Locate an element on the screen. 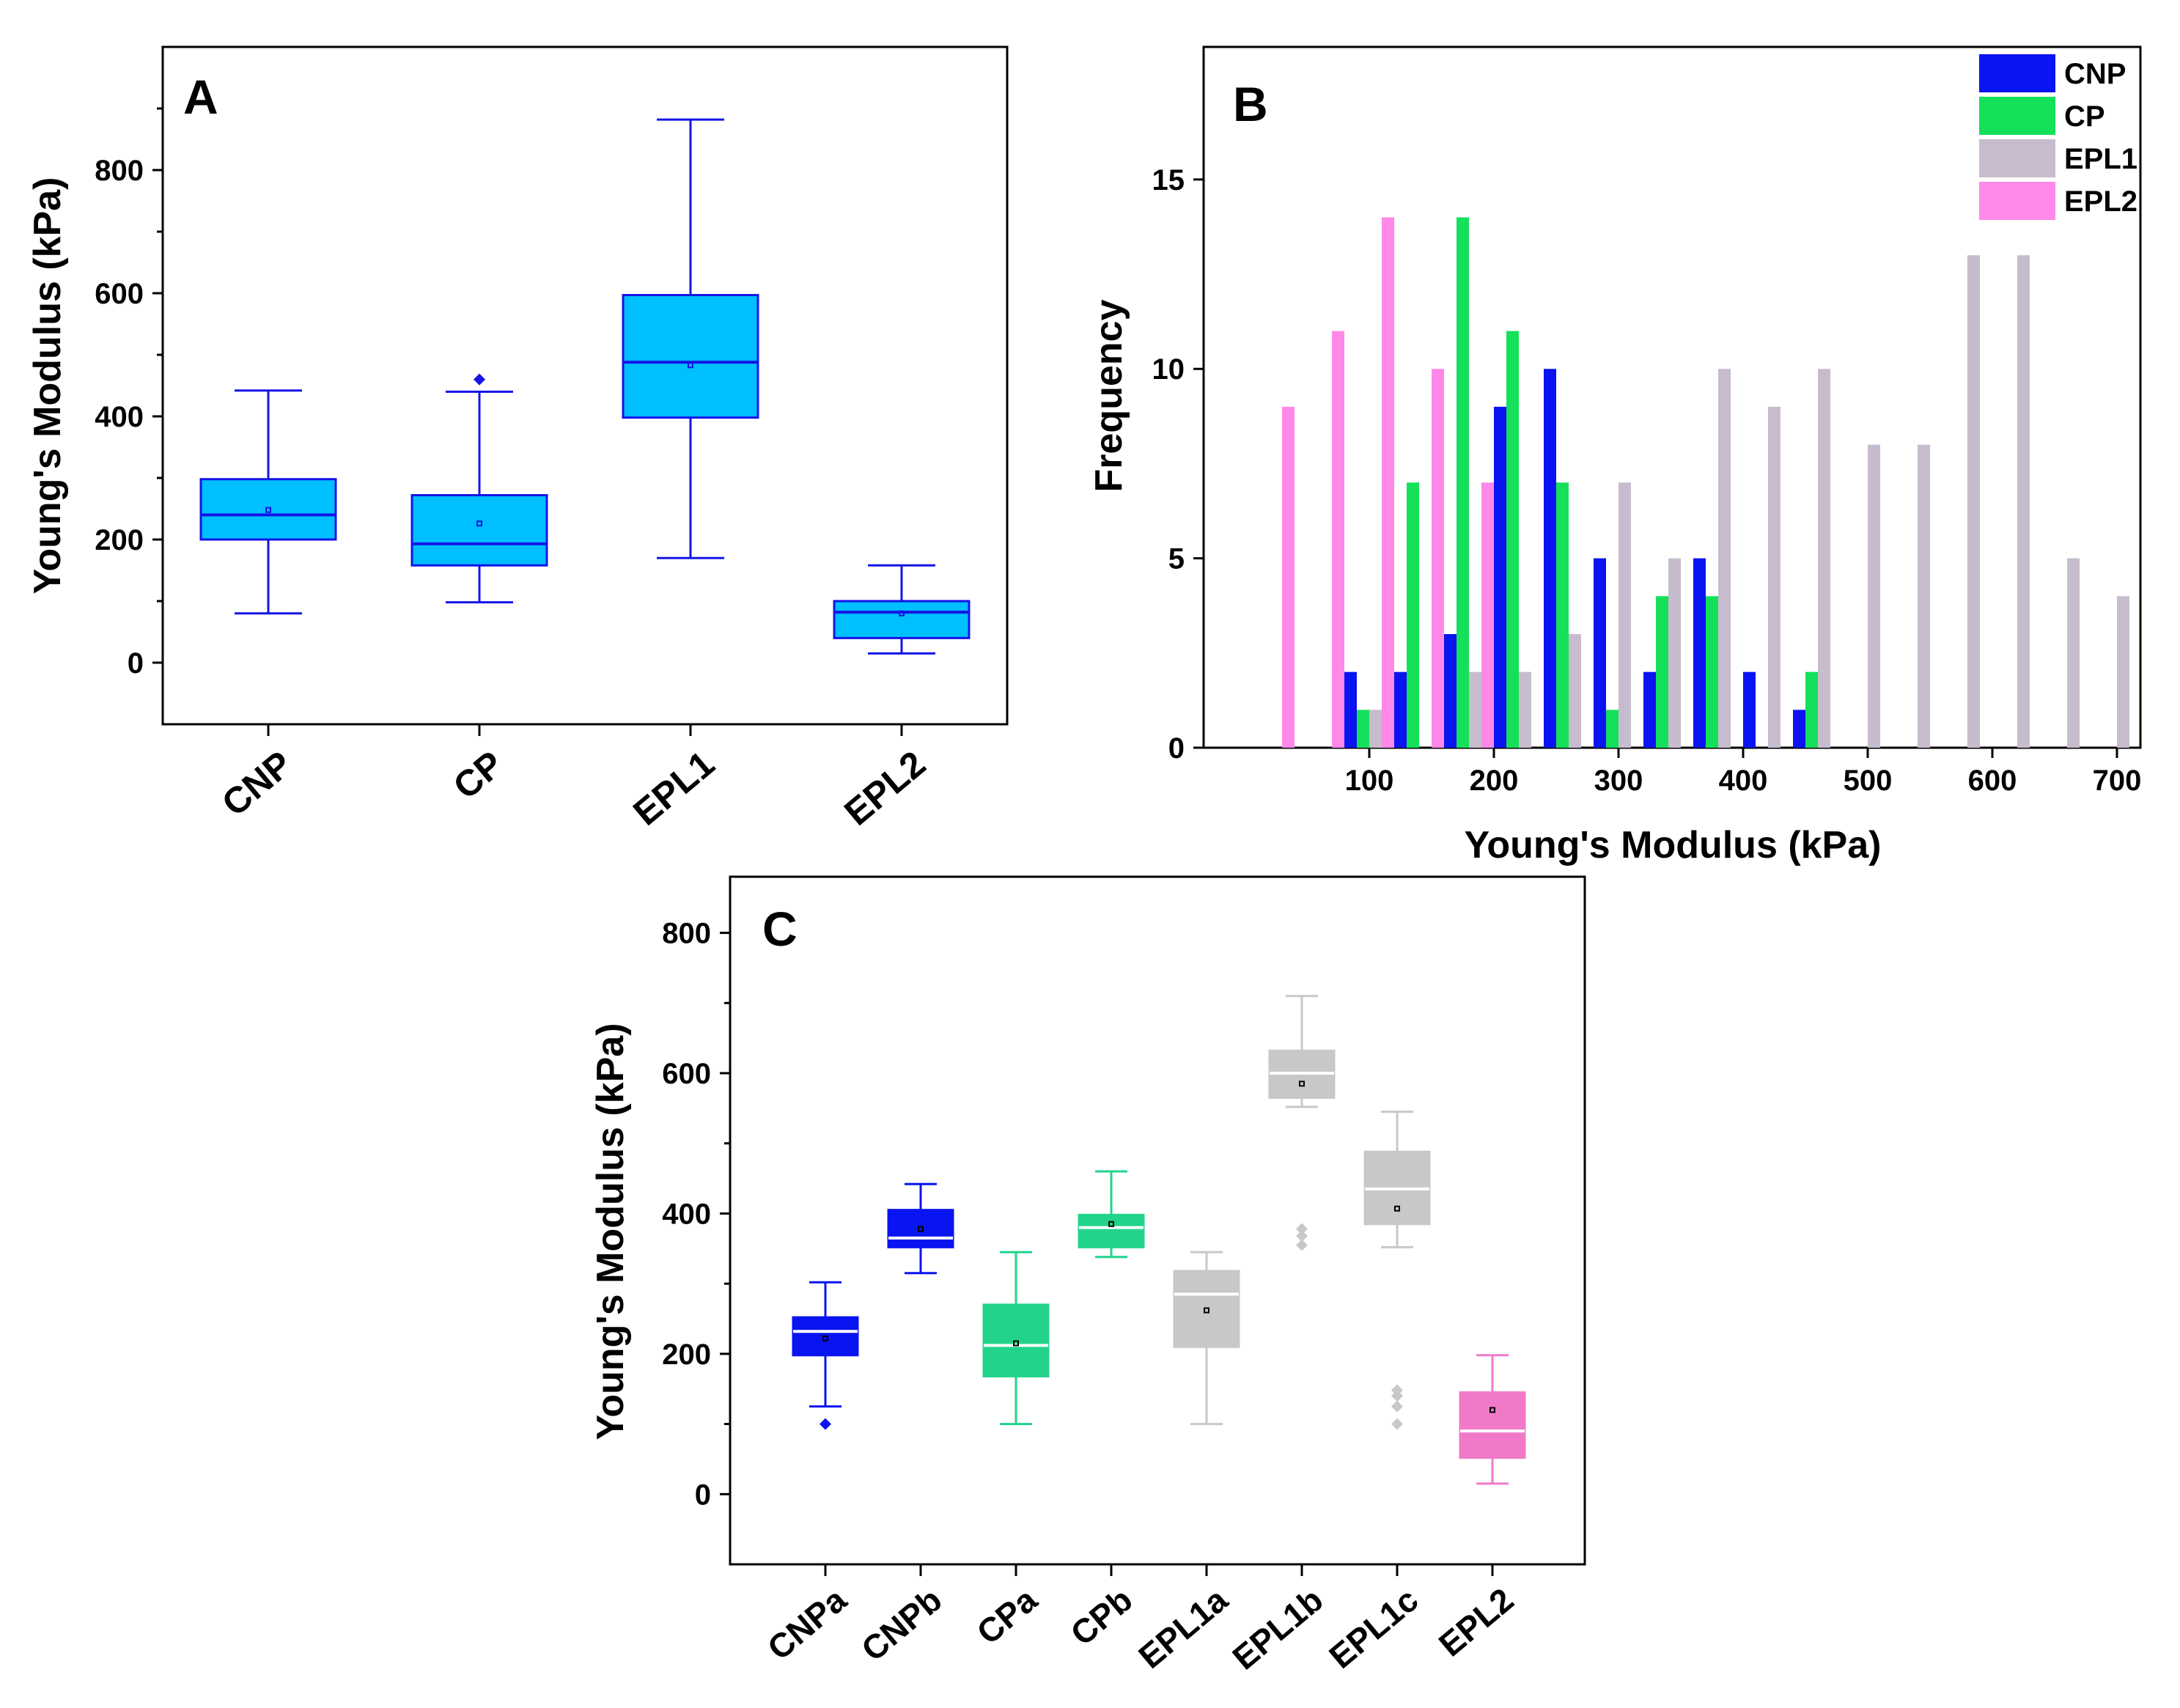 This screenshot has height=1708, width=2180. box-cnp-iqr is located at coordinates (268, 510).